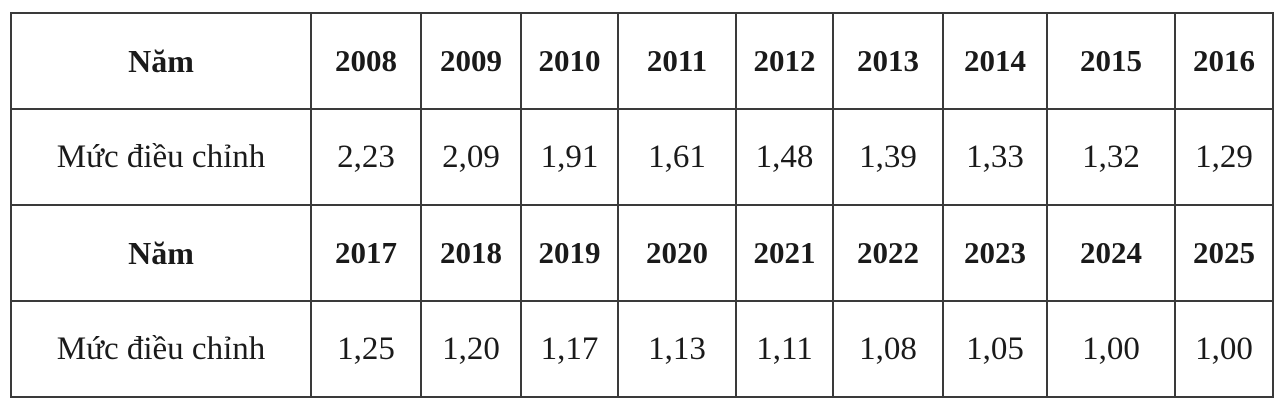  I want to click on year-cell: 2008, so click(366, 61).